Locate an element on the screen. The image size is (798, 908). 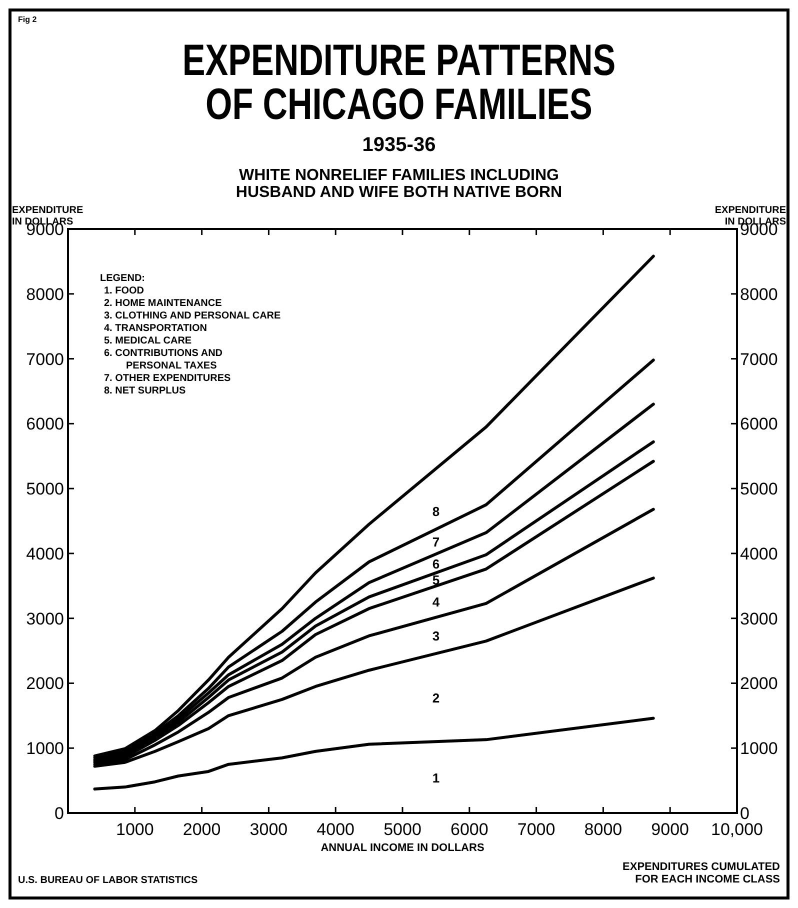
x-tick-label: 3000 is located at coordinates (269, 829).